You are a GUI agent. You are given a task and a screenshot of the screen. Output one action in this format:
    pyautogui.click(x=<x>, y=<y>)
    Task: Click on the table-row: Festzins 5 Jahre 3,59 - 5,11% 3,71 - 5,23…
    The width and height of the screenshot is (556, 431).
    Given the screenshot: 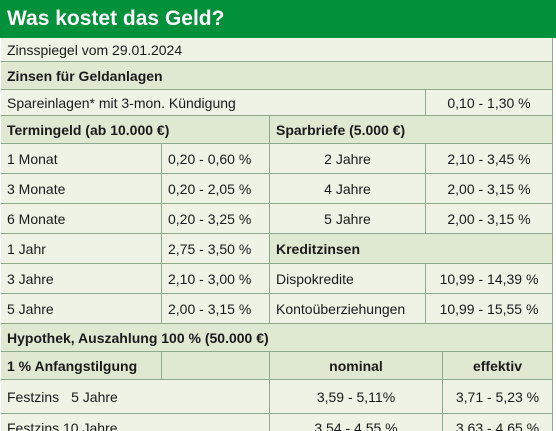 What is the action you would take?
    pyautogui.click(x=277, y=397)
    